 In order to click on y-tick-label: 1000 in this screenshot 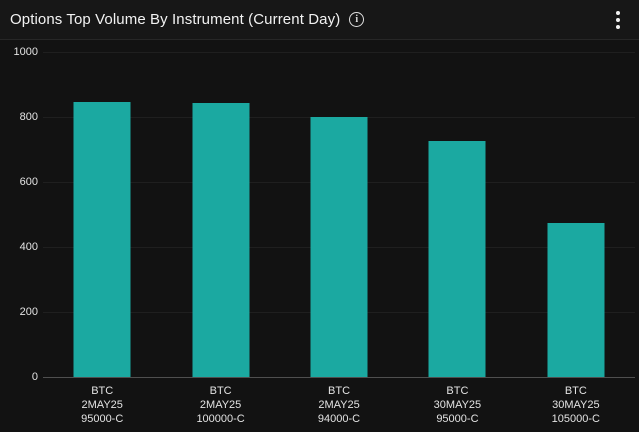, I will do `click(25, 52)`.